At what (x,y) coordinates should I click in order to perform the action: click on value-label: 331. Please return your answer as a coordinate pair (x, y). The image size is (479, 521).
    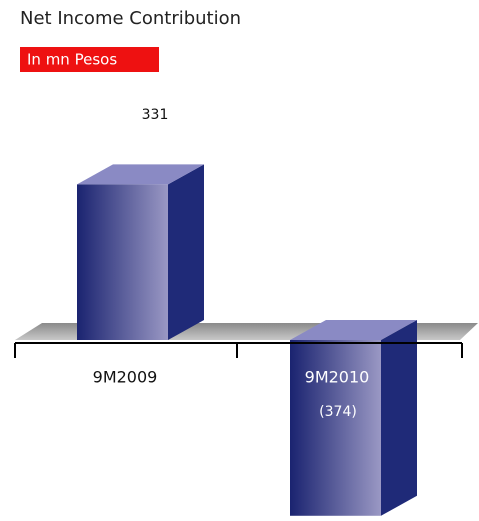
    Looking at the image, I should click on (155, 115).